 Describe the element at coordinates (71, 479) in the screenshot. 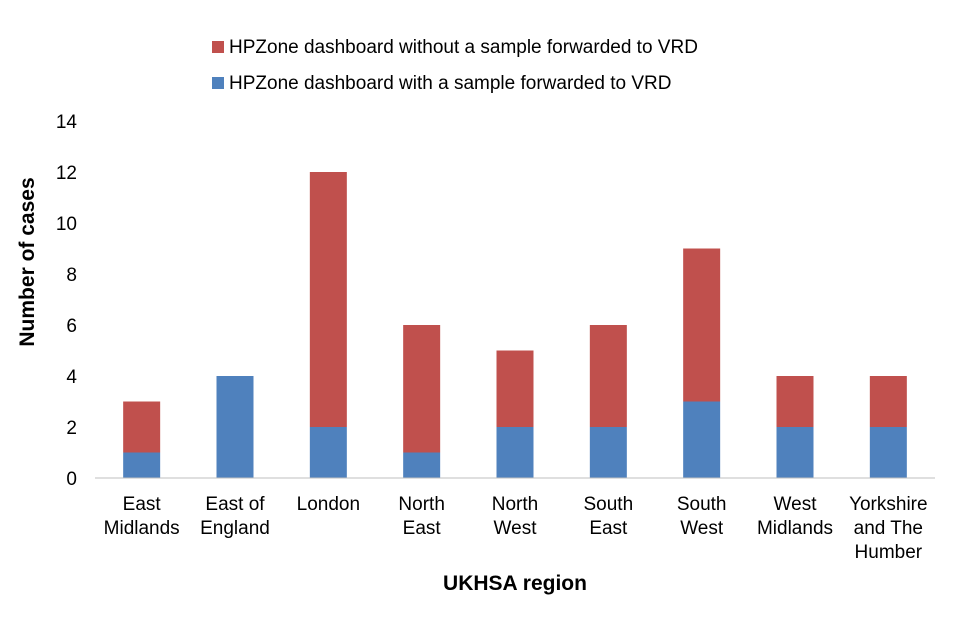

I see `y-tick-label: 0` at that location.